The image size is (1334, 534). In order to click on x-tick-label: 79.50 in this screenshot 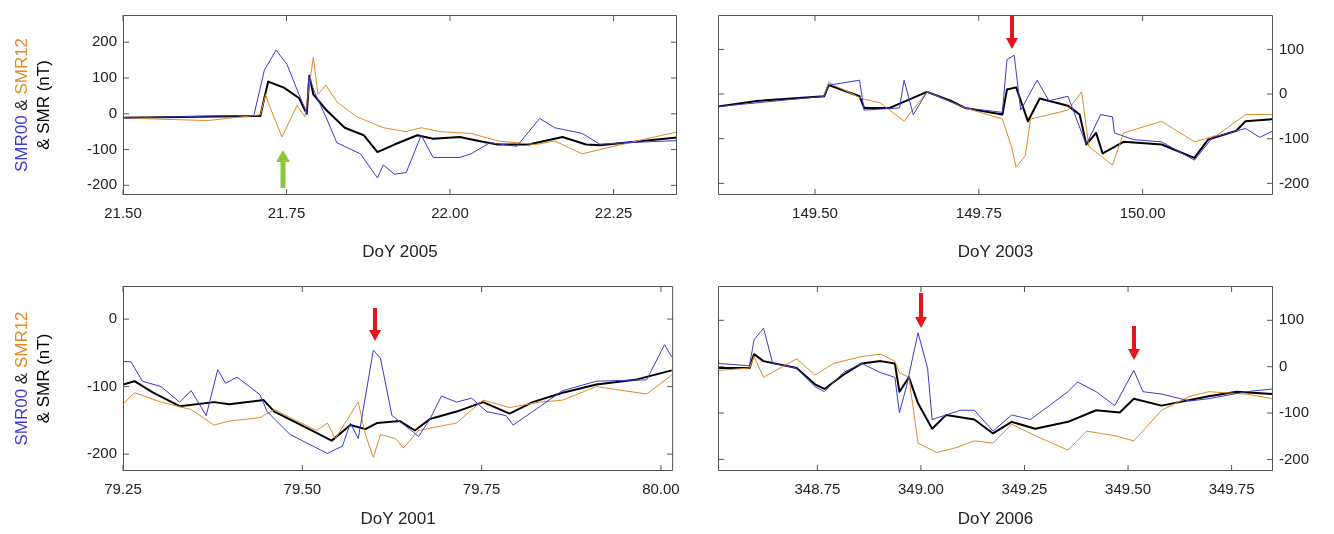, I will do `click(302, 489)`.